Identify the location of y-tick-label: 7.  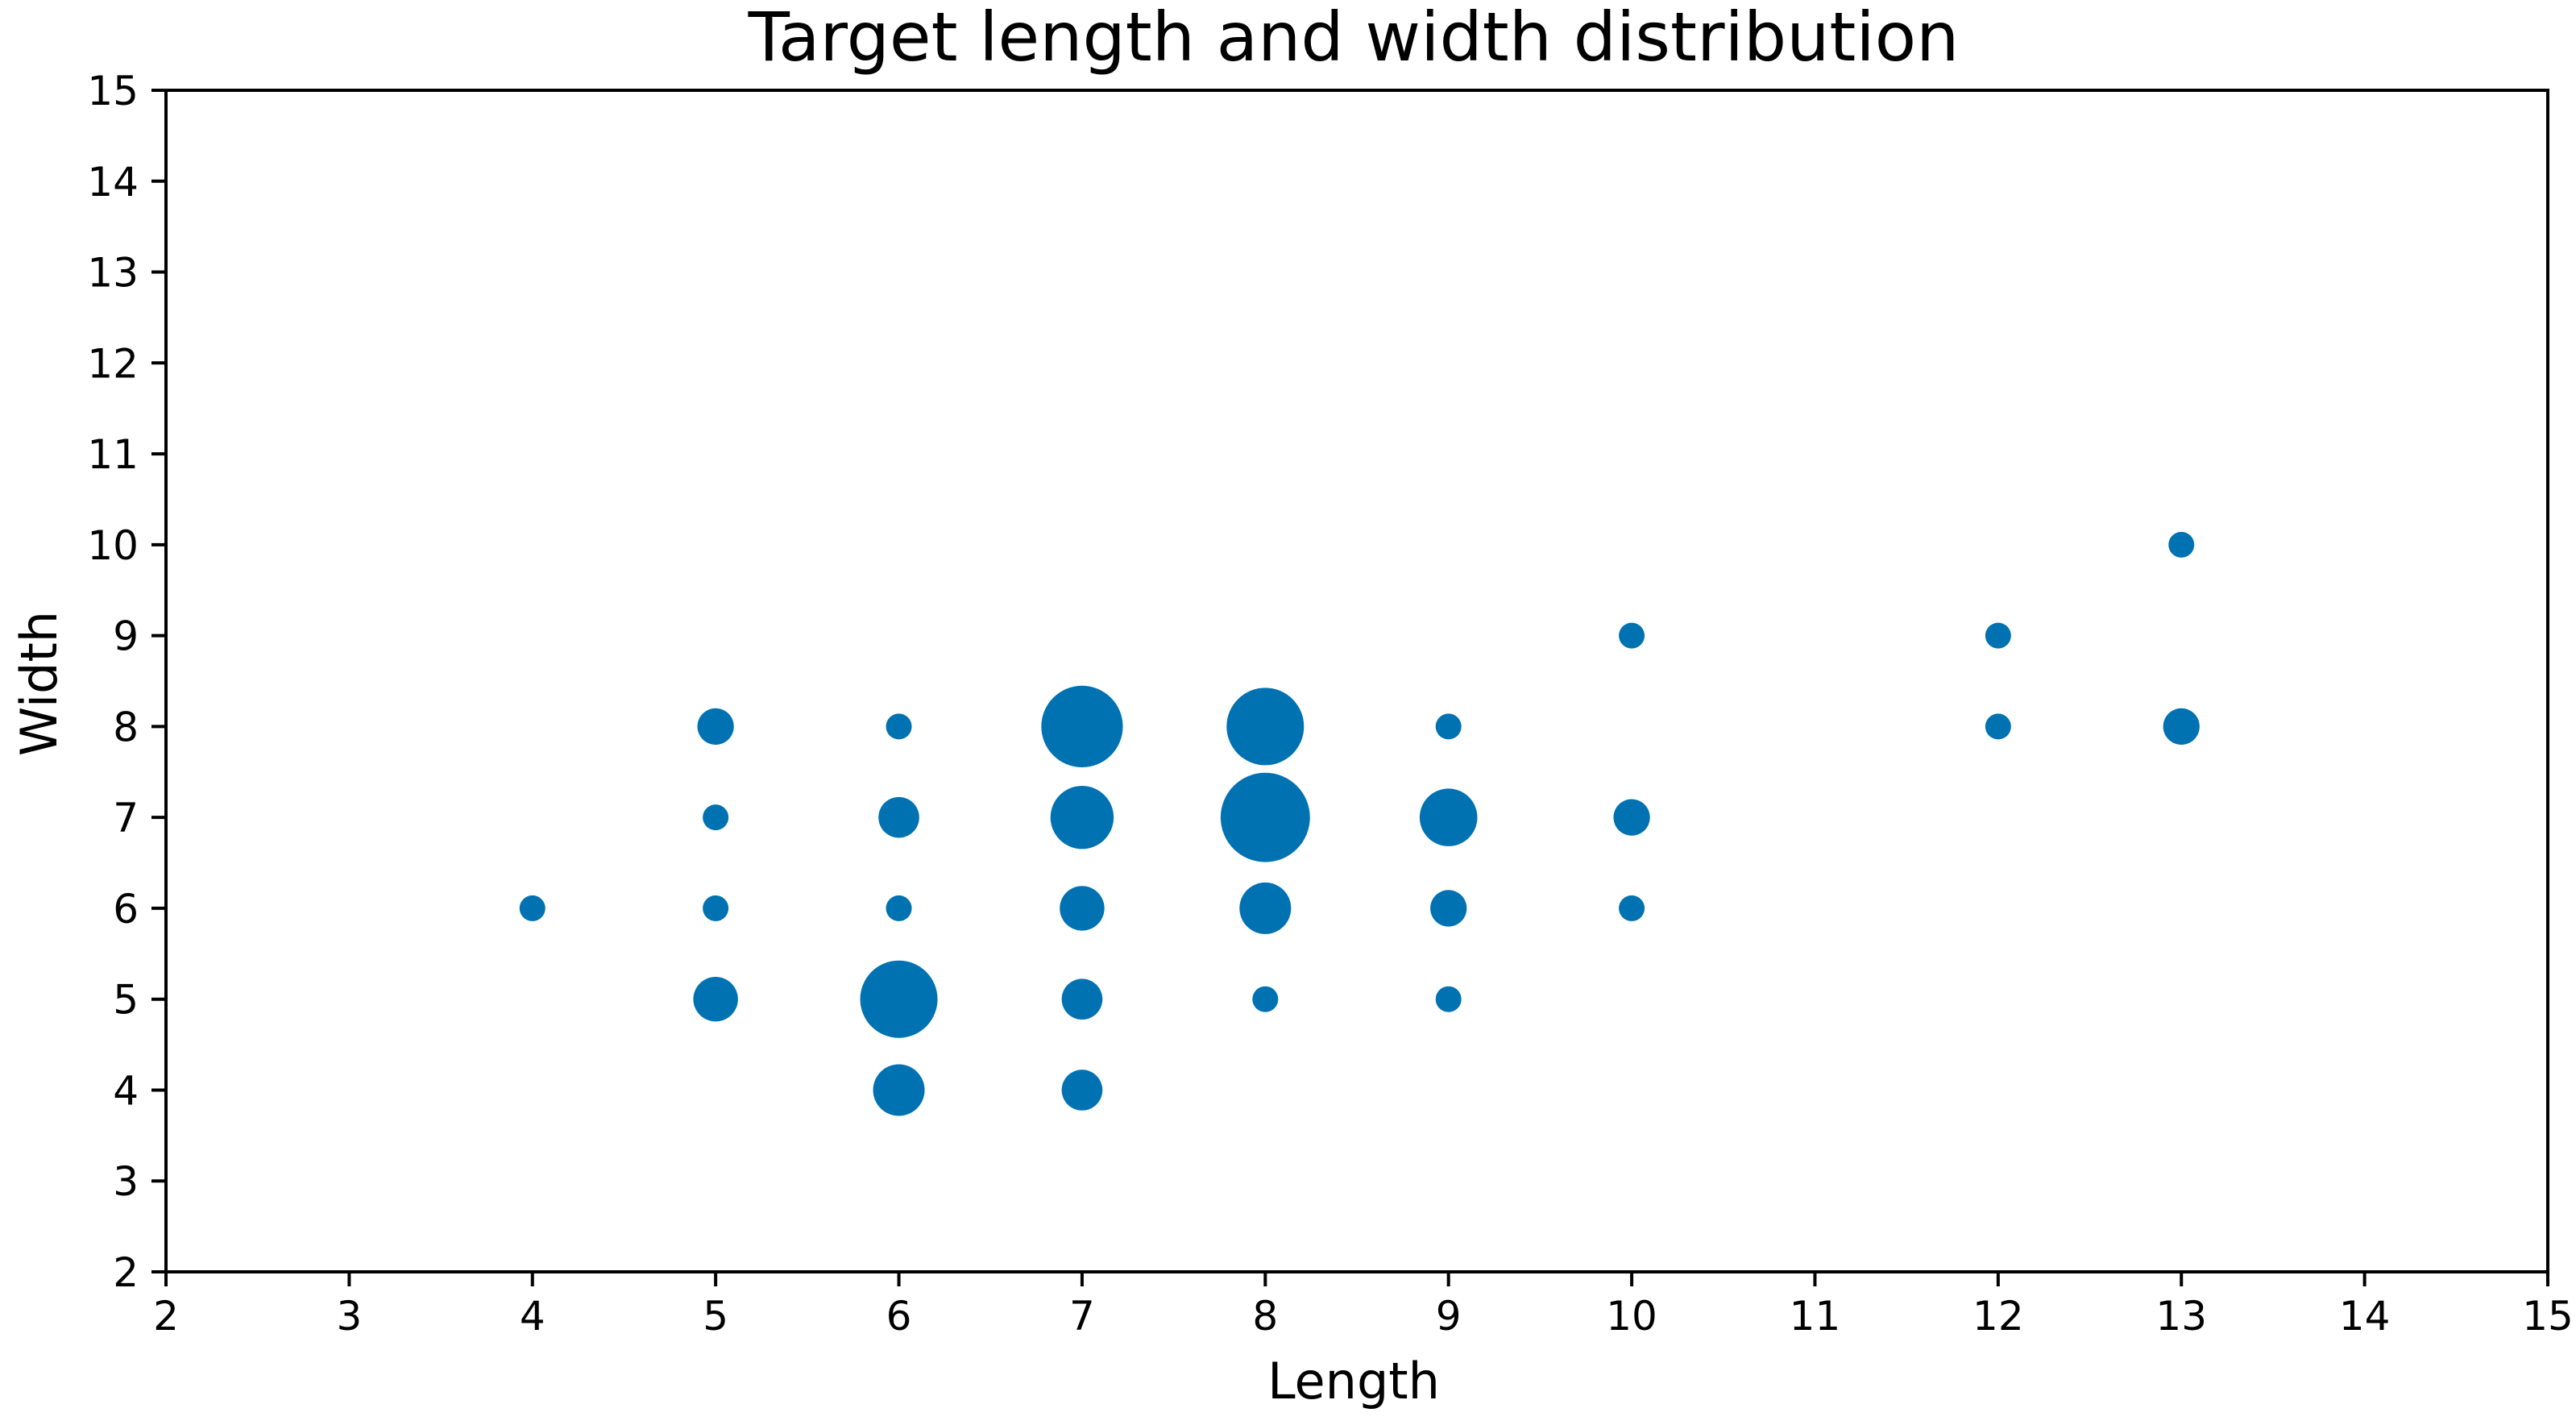
(126, 818).